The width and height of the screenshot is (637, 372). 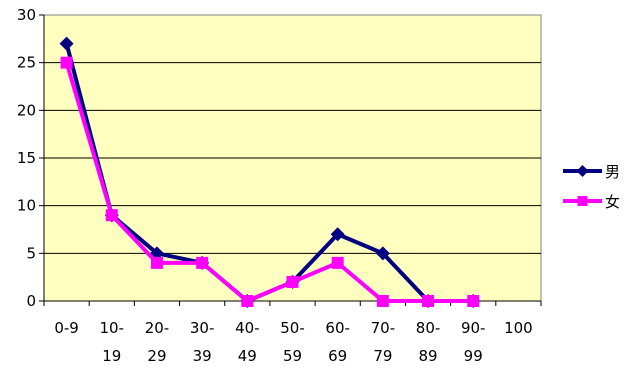 What do you see at coordinates (157, 342) in the screenshot?
I see `x-tick-label: 20-29` at bounding box center [157, 342].